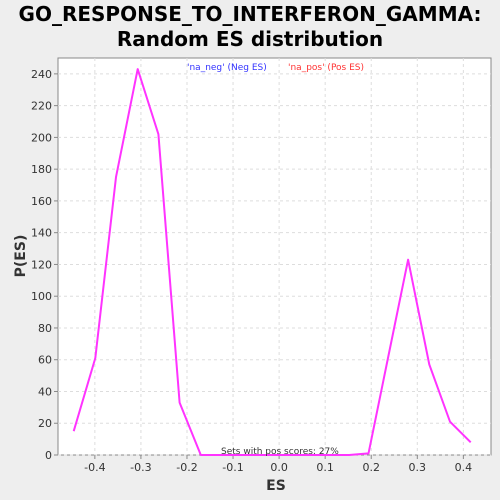  I want to click on y-tick-label: 60, so click(45, 360).